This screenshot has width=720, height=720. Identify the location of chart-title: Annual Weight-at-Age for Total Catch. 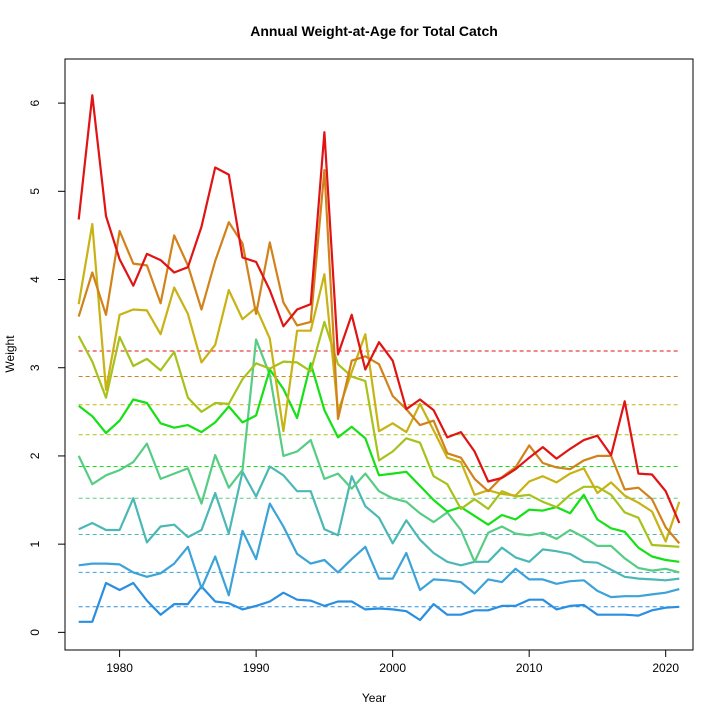
(374, 31).